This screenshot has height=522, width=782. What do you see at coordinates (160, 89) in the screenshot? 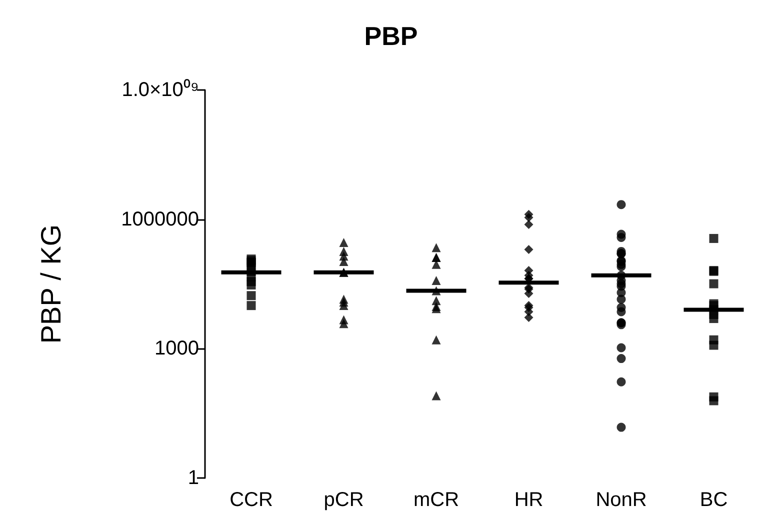
I see `y-tick-label: 1.0×10⁰⁹` at bounding box center [160, 89].